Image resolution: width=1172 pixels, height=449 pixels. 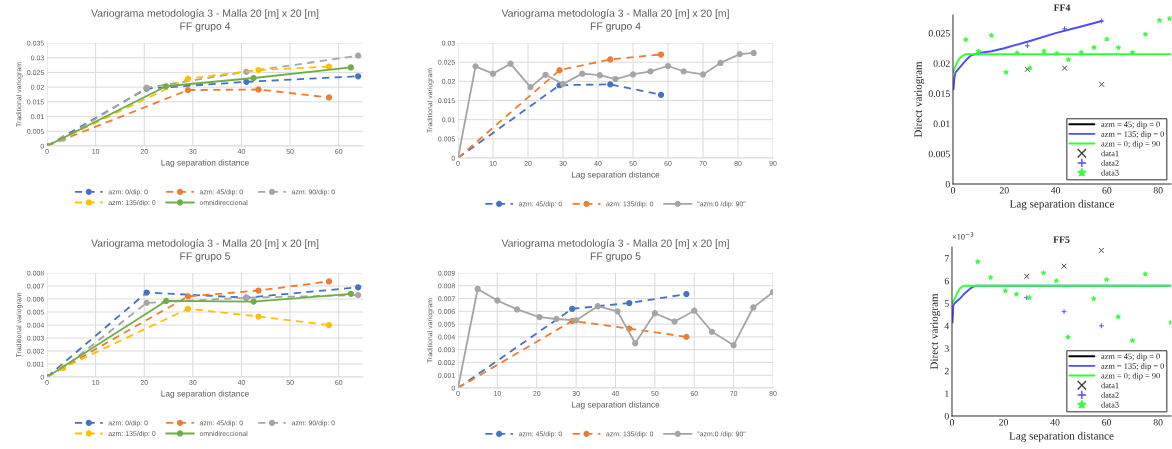 What do you see at coordinates (947, 393) in the screenshot?
I see `y-tick-label: 1` at bounding box center [947, 393].